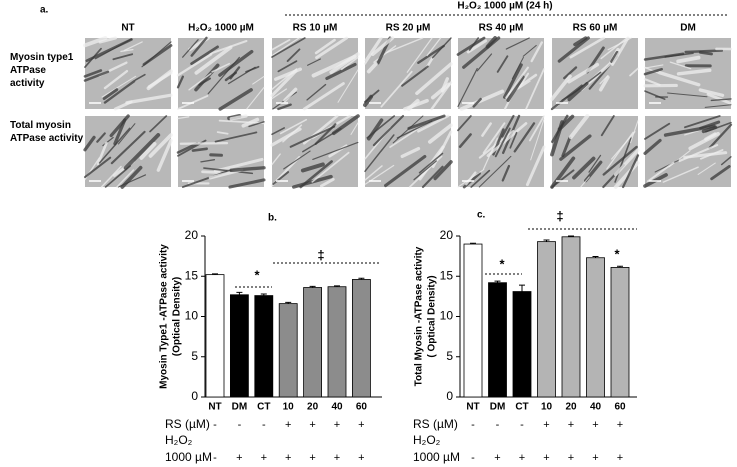 The image size is (737, 467). Describe the element at coordinates (192, 235) in the screenshot. I see `y-tick-label: 20` at that location.